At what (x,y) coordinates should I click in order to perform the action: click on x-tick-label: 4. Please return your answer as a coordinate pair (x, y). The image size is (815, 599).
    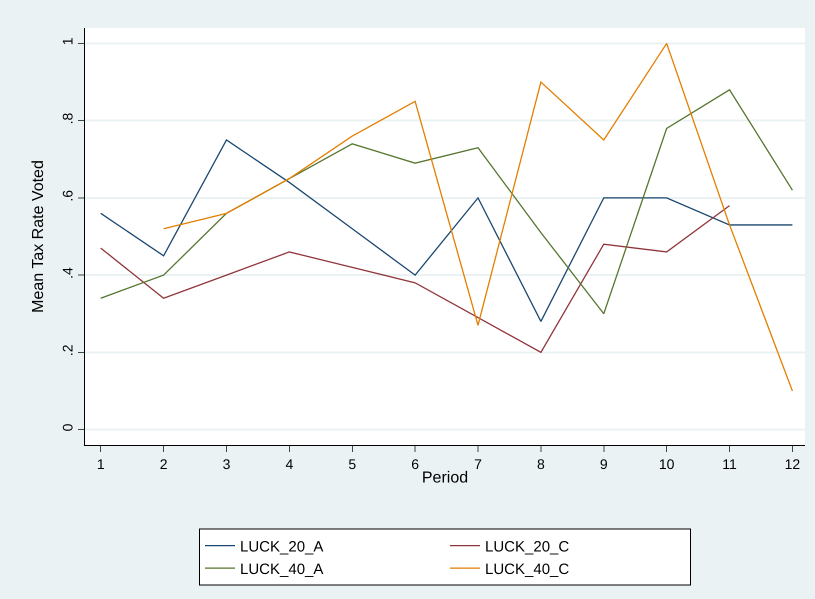
    Looking at the image, I should click on (289, 464).